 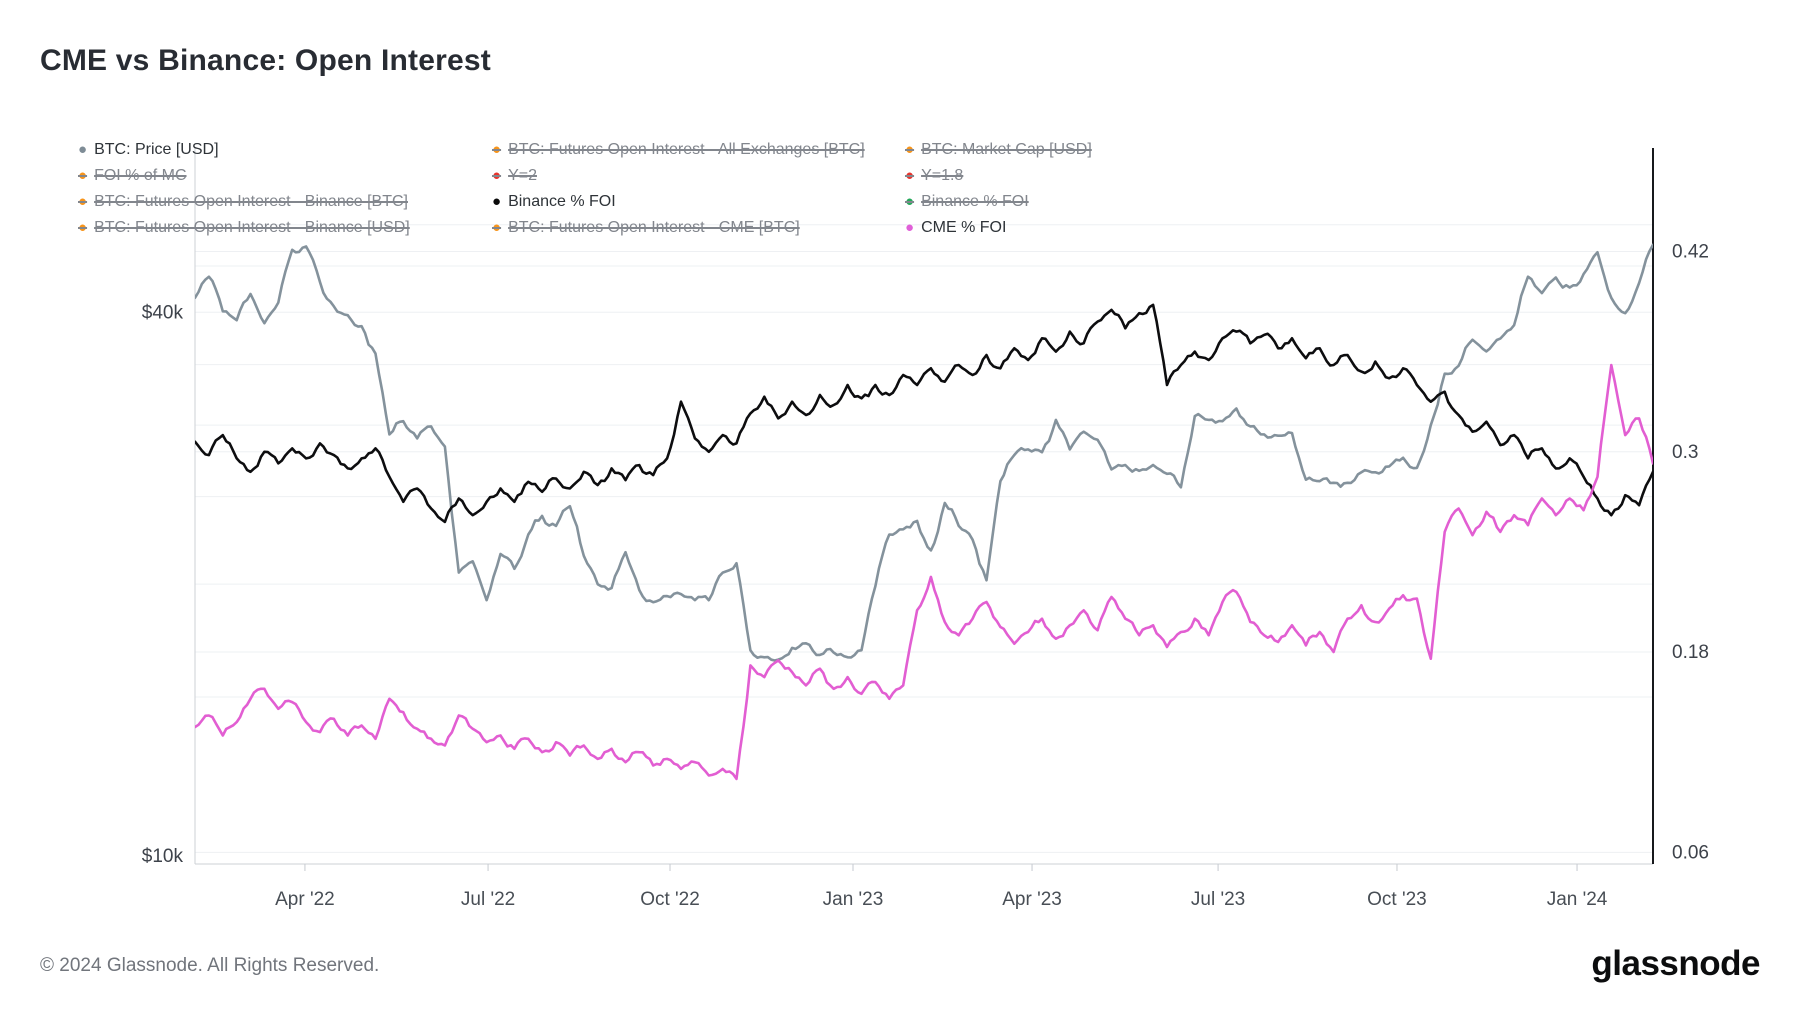 I want to click on legend-item-label: CME % FOI, so click(x=964, y=227).